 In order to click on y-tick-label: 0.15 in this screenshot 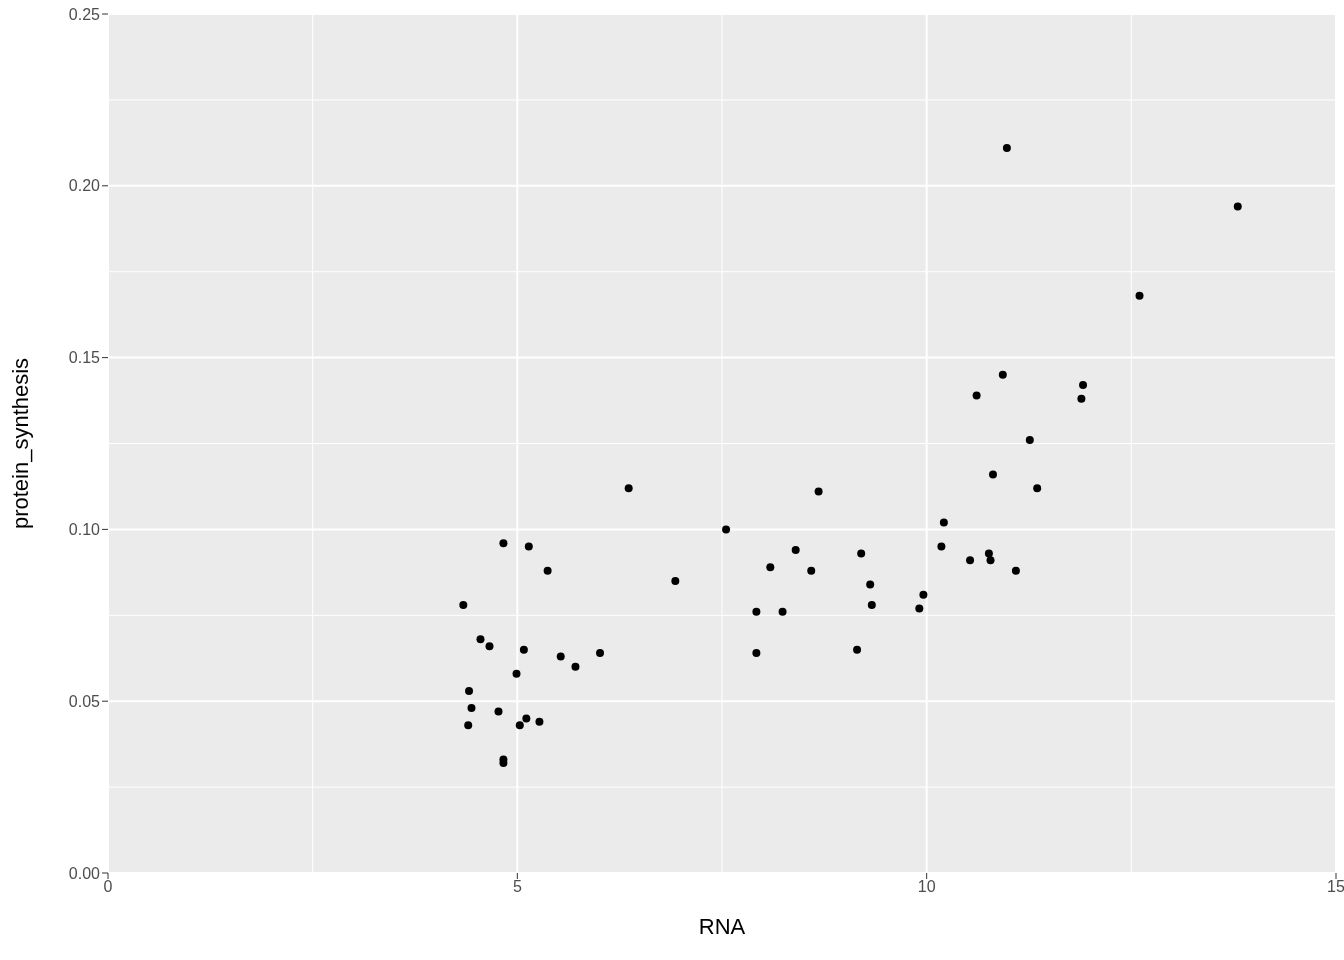, I will do `click(84, 358)`.